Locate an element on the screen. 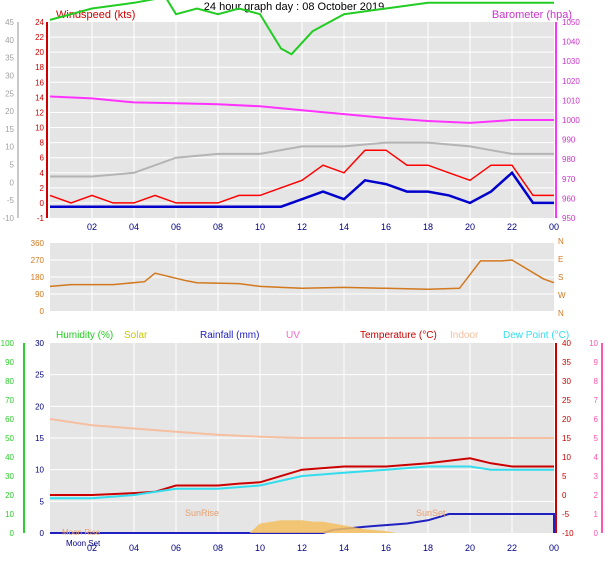  temp-x-axis: 02 04 06 08 10 12 14 16 18 20 22 00 is located at coordinates (323, 548).